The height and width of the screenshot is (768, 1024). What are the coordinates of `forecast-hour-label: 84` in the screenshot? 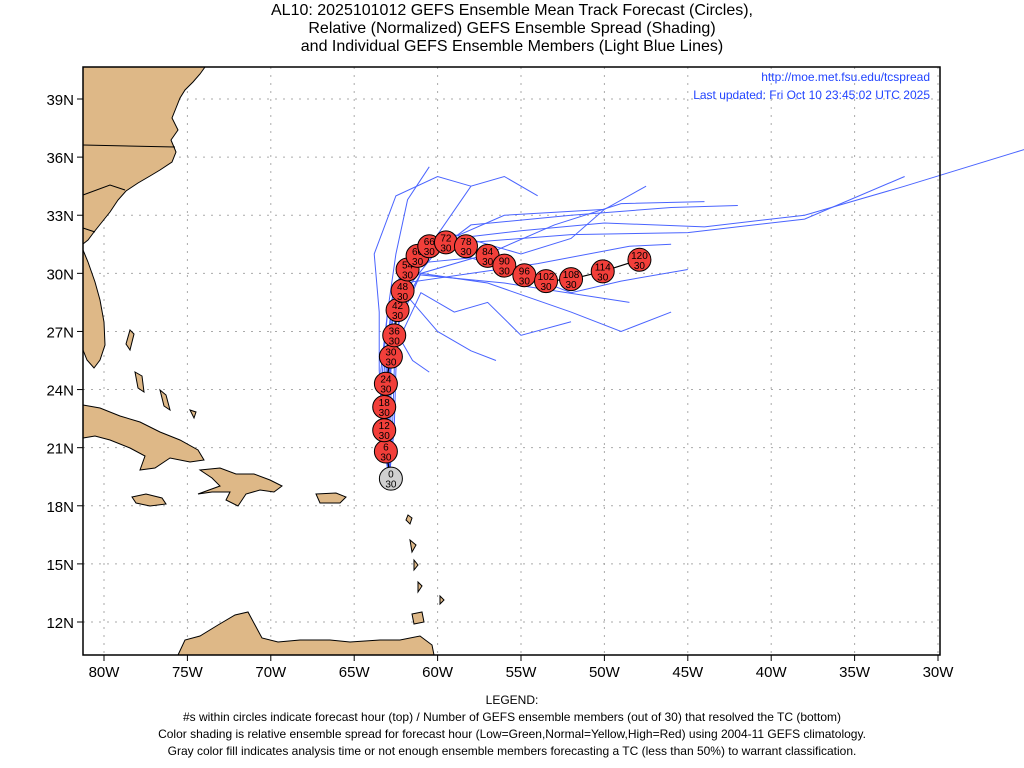 It's located at (488, 252).